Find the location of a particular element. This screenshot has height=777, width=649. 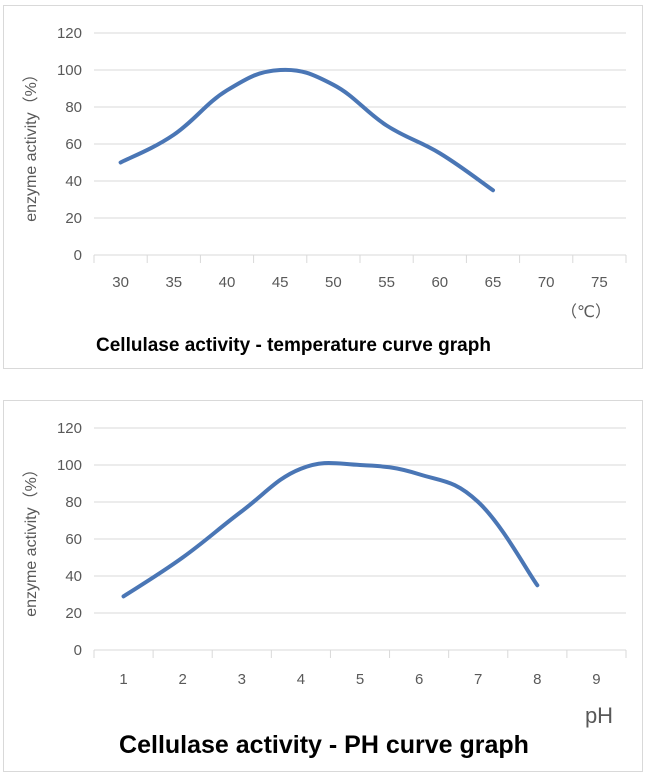

ph-y-tick-label: 20 is located at coordinates (73, 613).